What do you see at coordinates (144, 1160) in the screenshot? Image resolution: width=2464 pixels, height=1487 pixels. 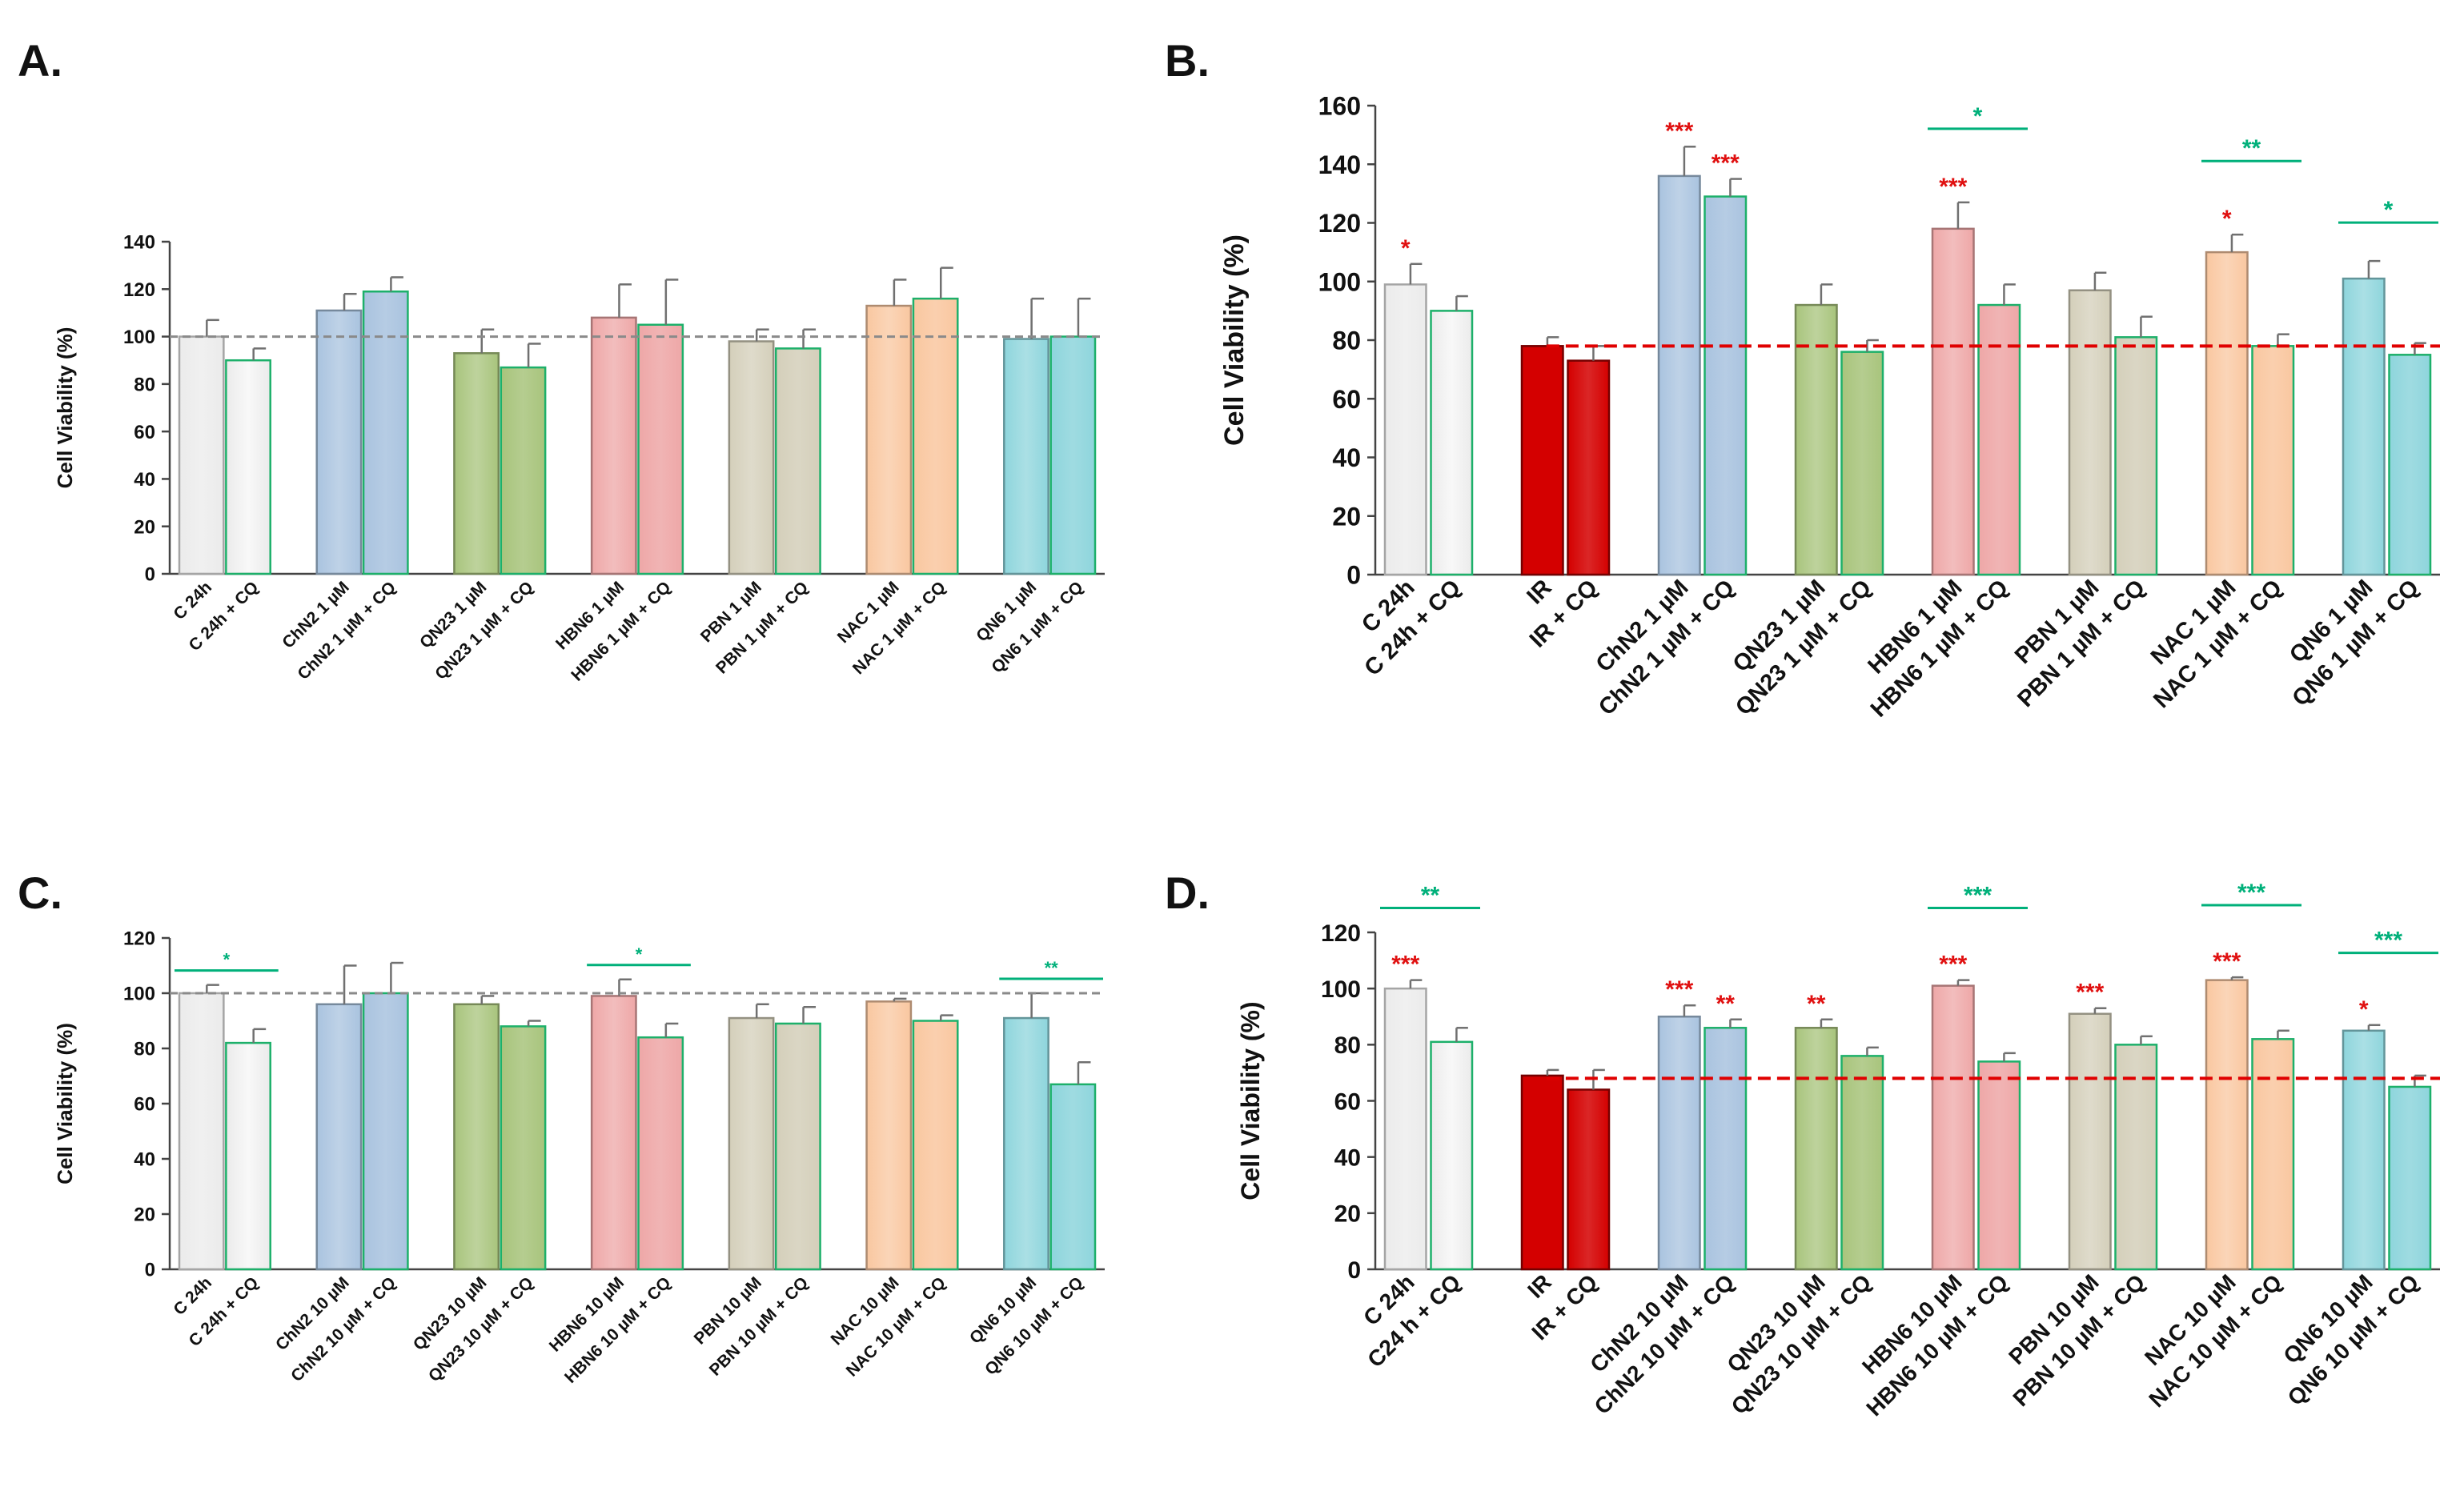 I see `panel-c-ytick-label: 40` at bounding box center [144, 1160].